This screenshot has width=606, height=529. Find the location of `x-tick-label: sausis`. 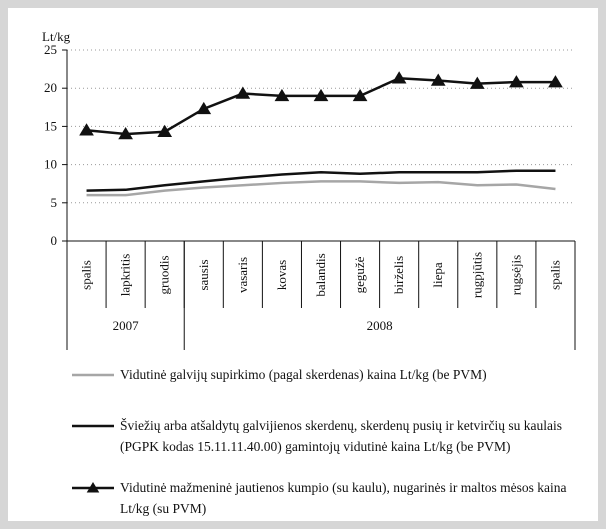

x-tick-label: sausis is located at coordinates (203, 274).